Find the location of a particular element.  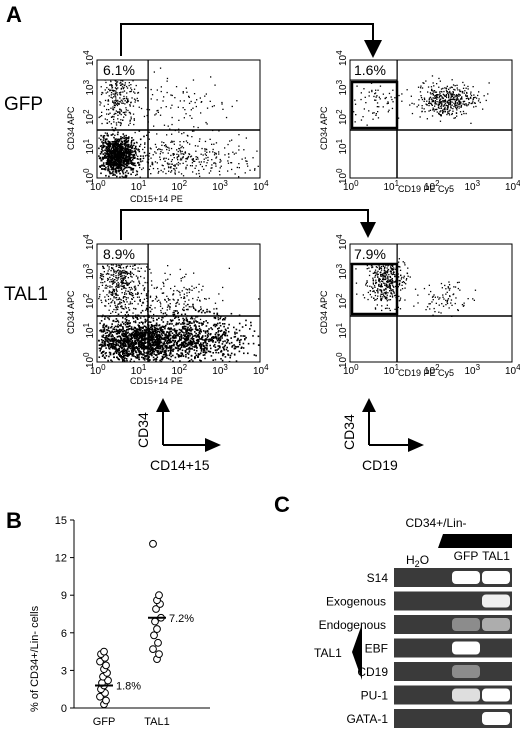

gate-percent: 6.1% is located at coordinates (119, 70).